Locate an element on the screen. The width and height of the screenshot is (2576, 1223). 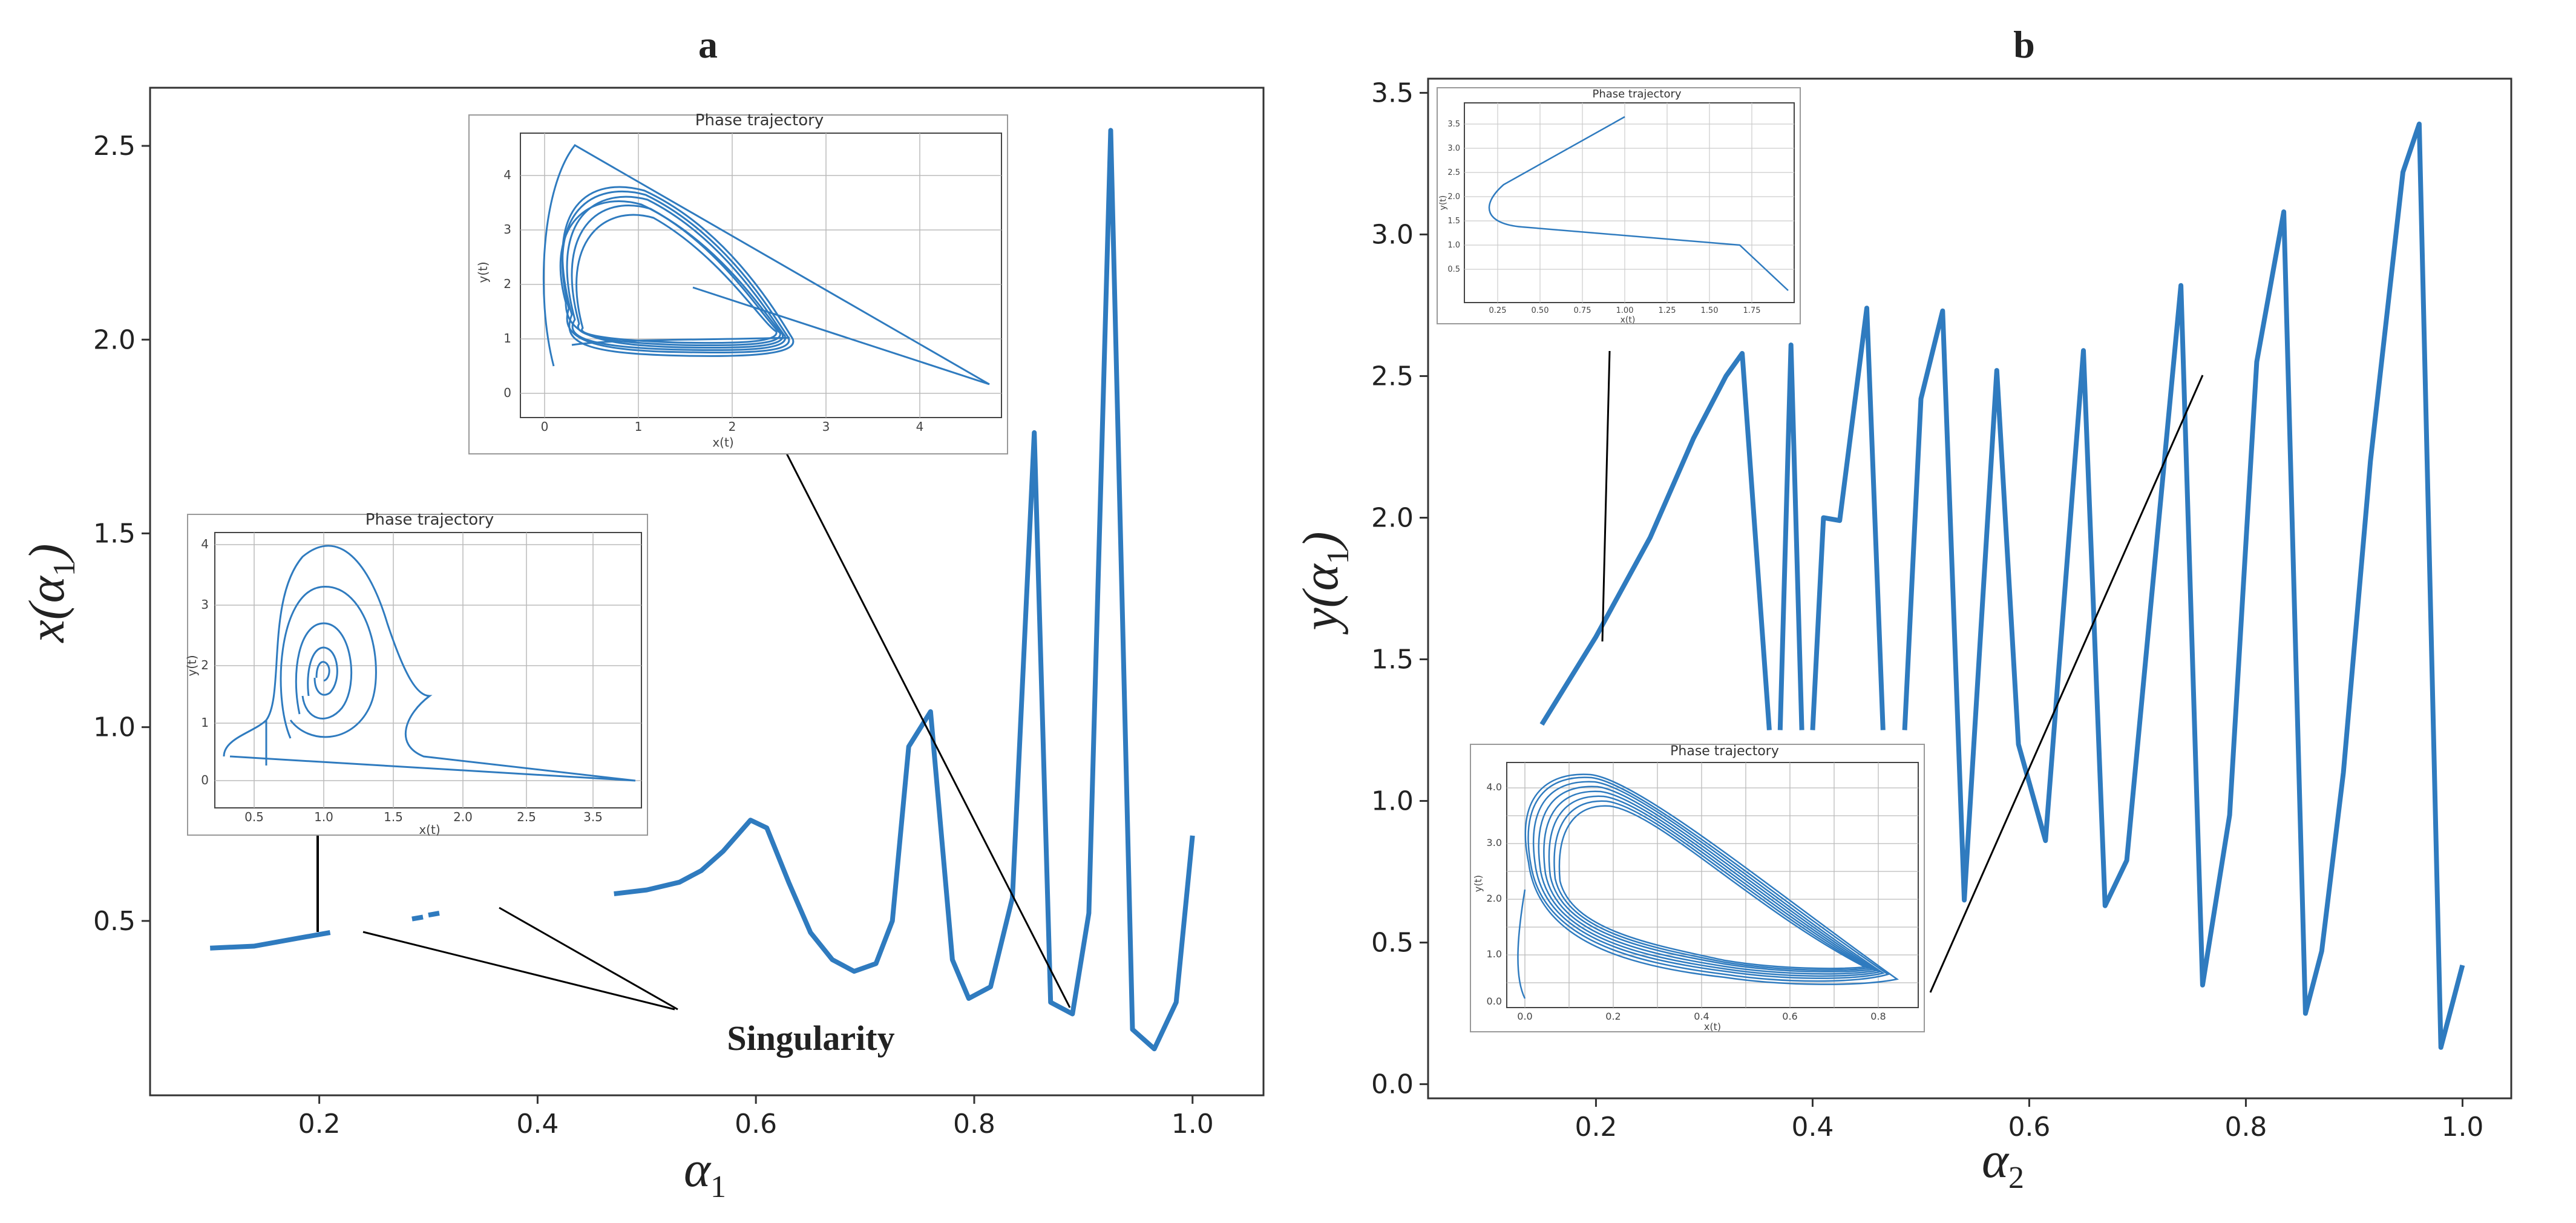
inset-tick-label: 1.75 is located at coordinates (1752, 311).